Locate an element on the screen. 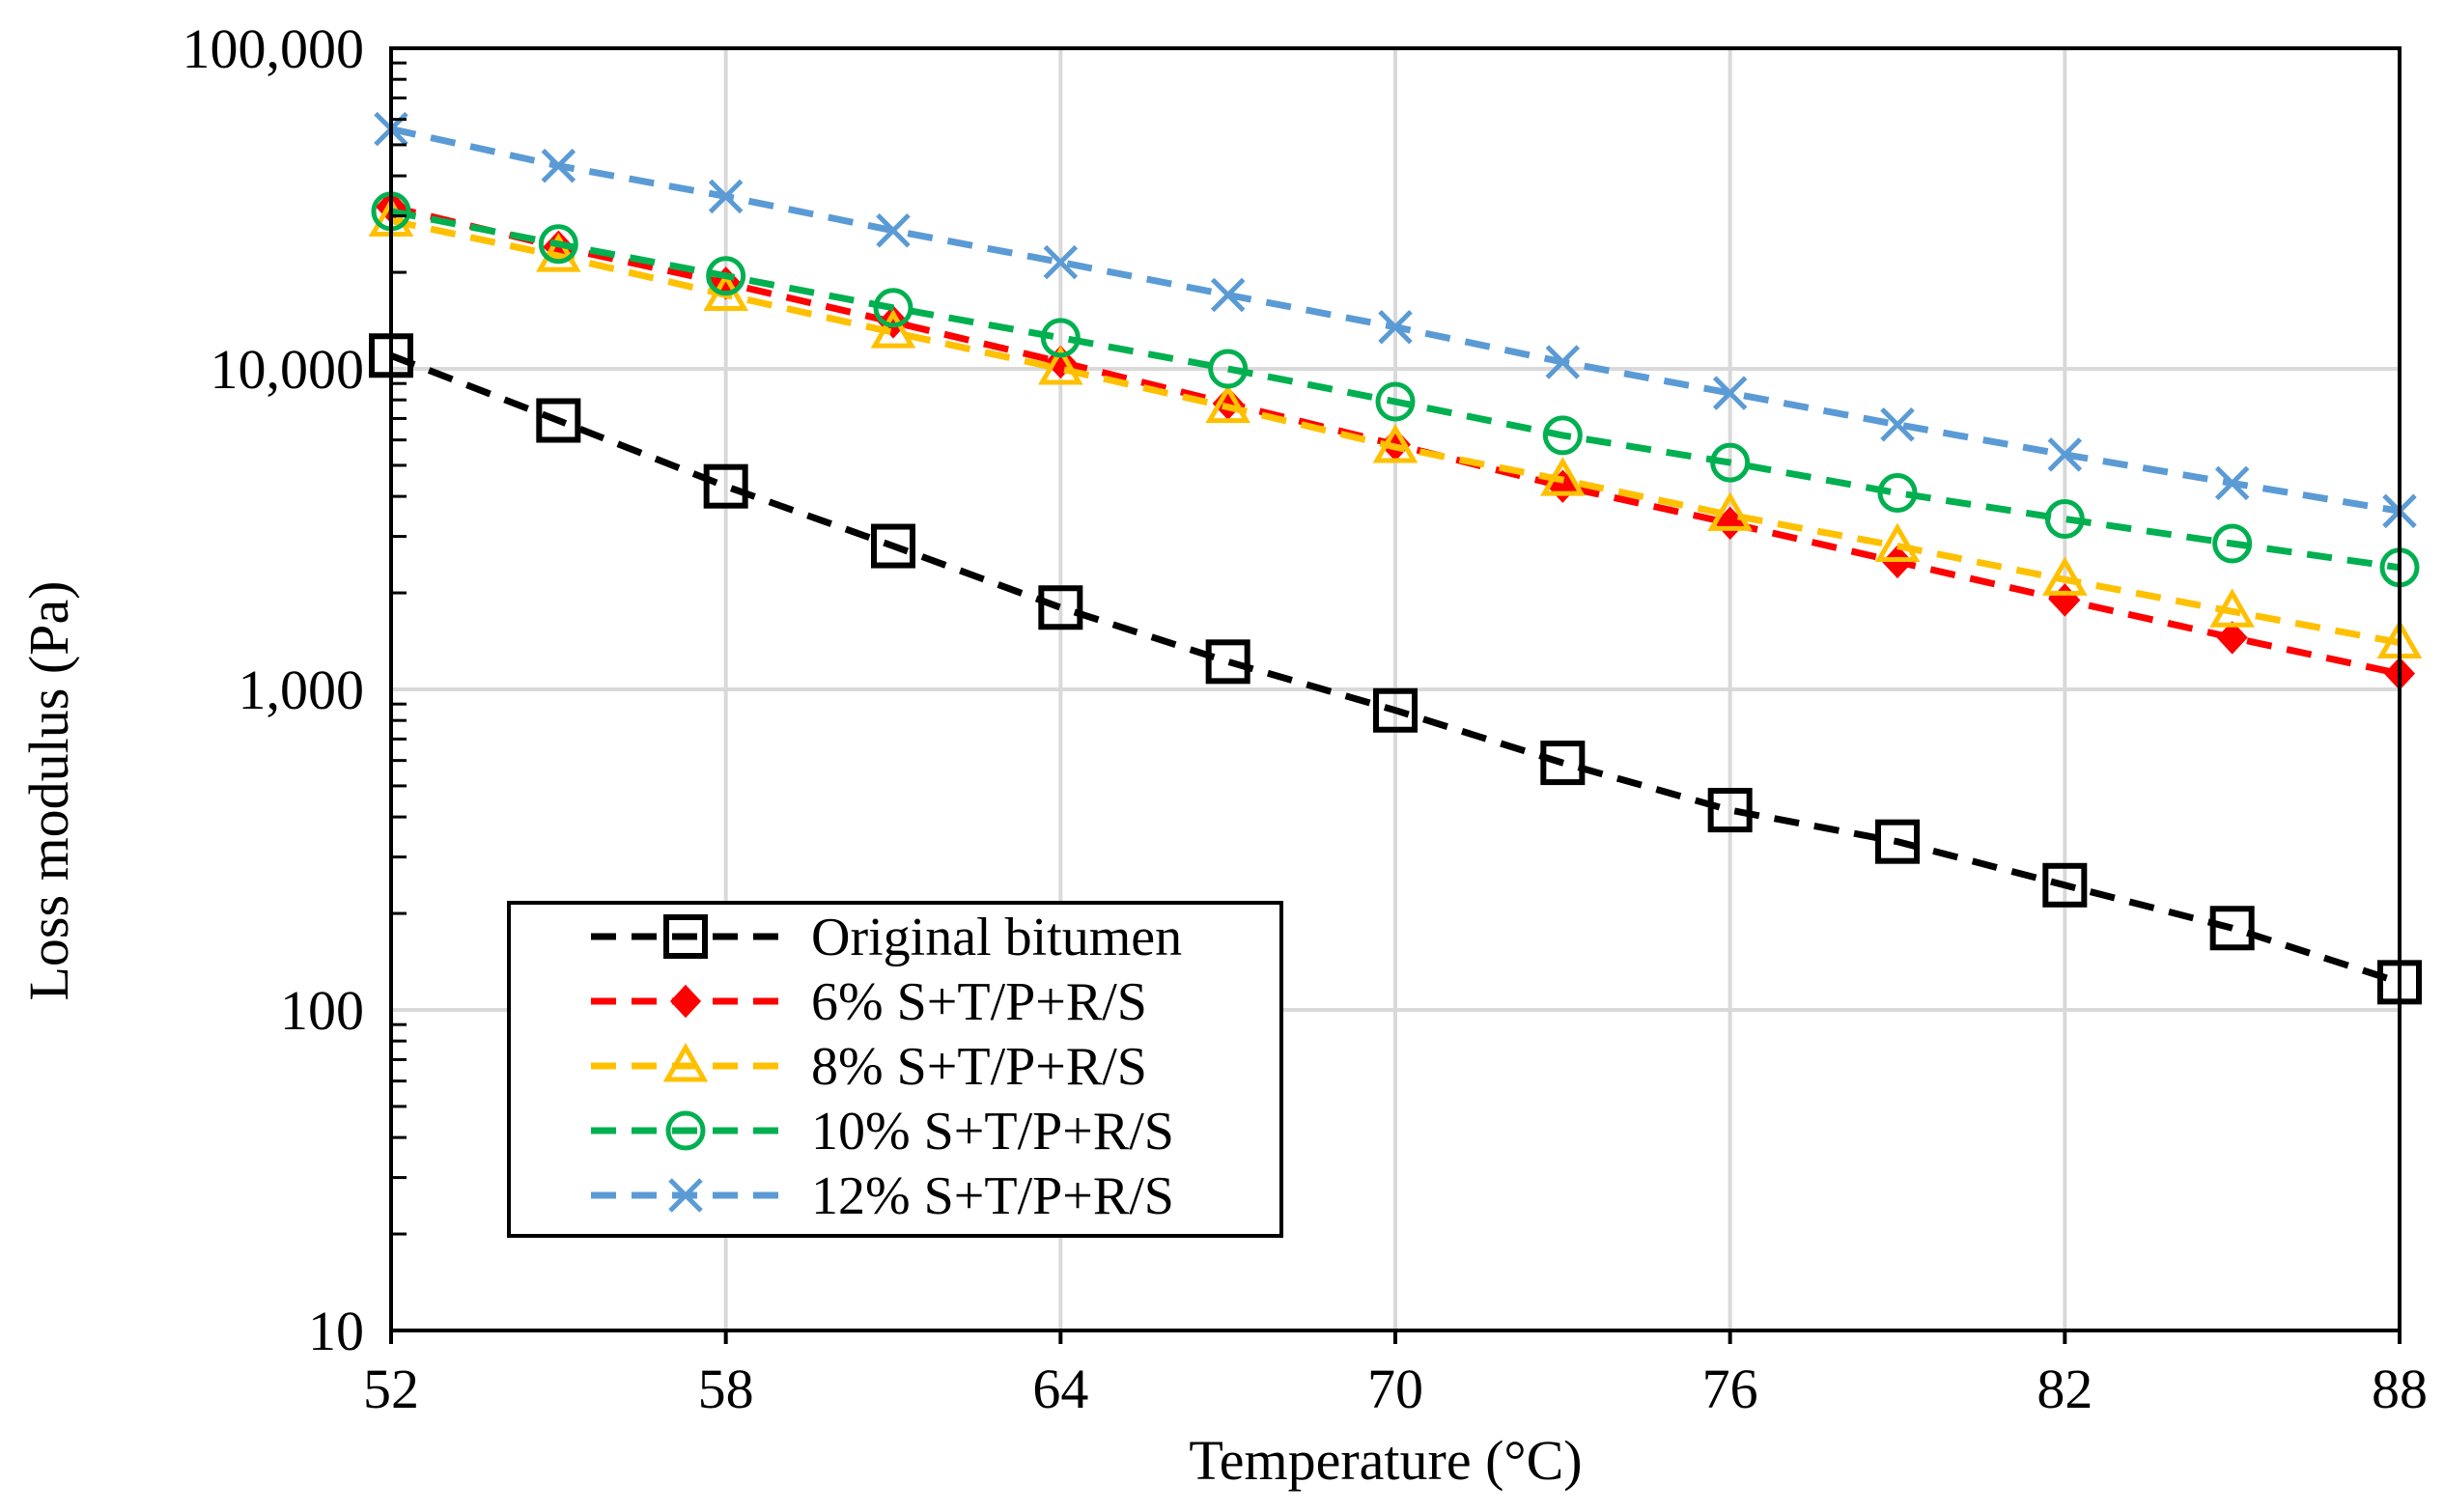 This screenshot has width=2444, height=1512. legend-label: Original bitumen is located at coordinates (996, 938).